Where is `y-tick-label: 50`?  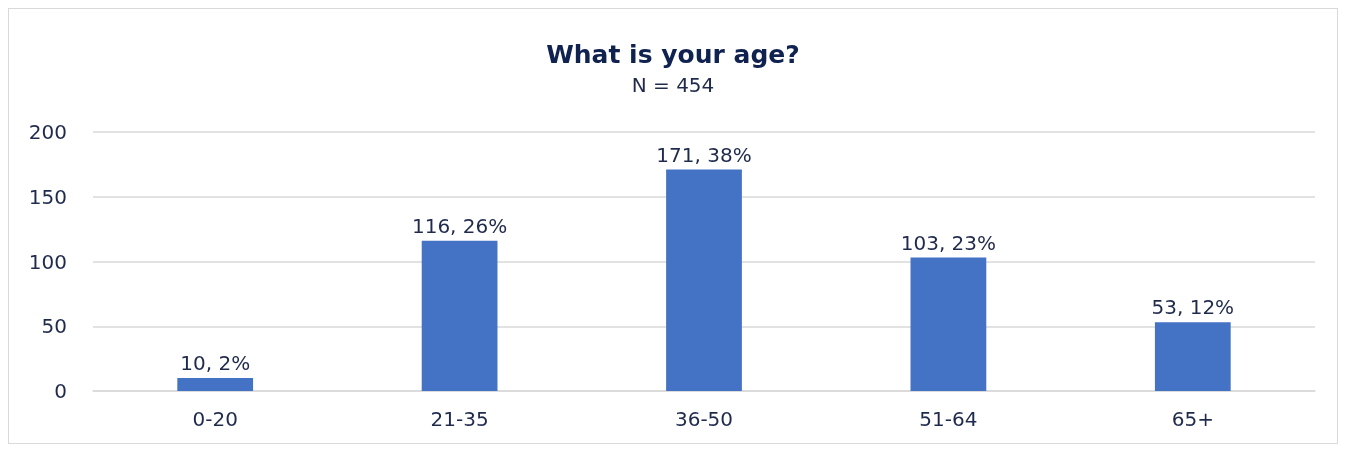
y-tick-label: 50 is located at coordinates (54, 326).